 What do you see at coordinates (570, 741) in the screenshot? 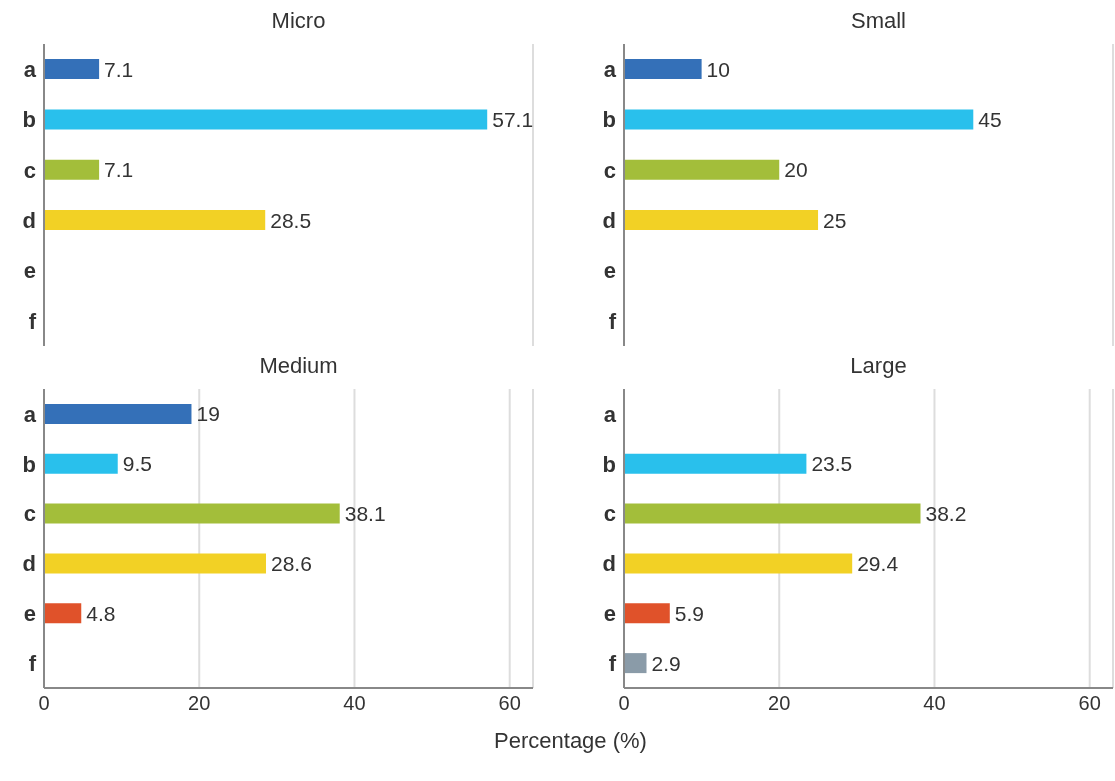
I see `x-axis-title: Percentage (%)` at bounding box center [570, 741].